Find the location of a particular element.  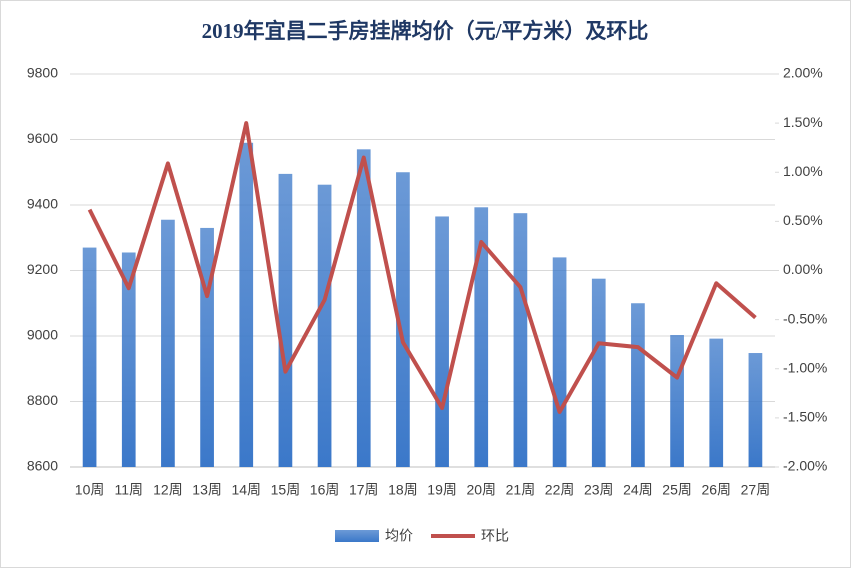

y2-tick-label: -2.00% is located at coordinates (805, 466).